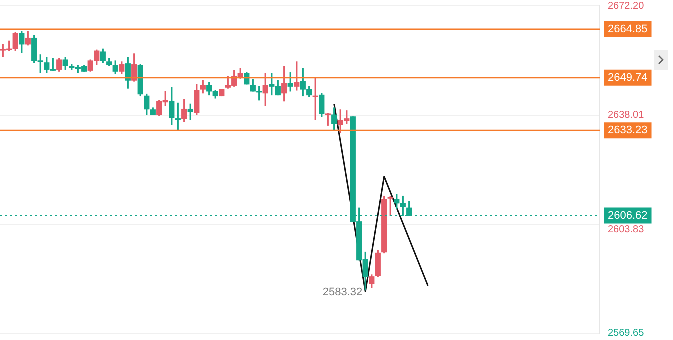 This screenshot has width=673, height=340. What do you see at coordinates (342, 292) in the screenshot?
I see `annotation: 2583.32` at bounding box center [342, 292].